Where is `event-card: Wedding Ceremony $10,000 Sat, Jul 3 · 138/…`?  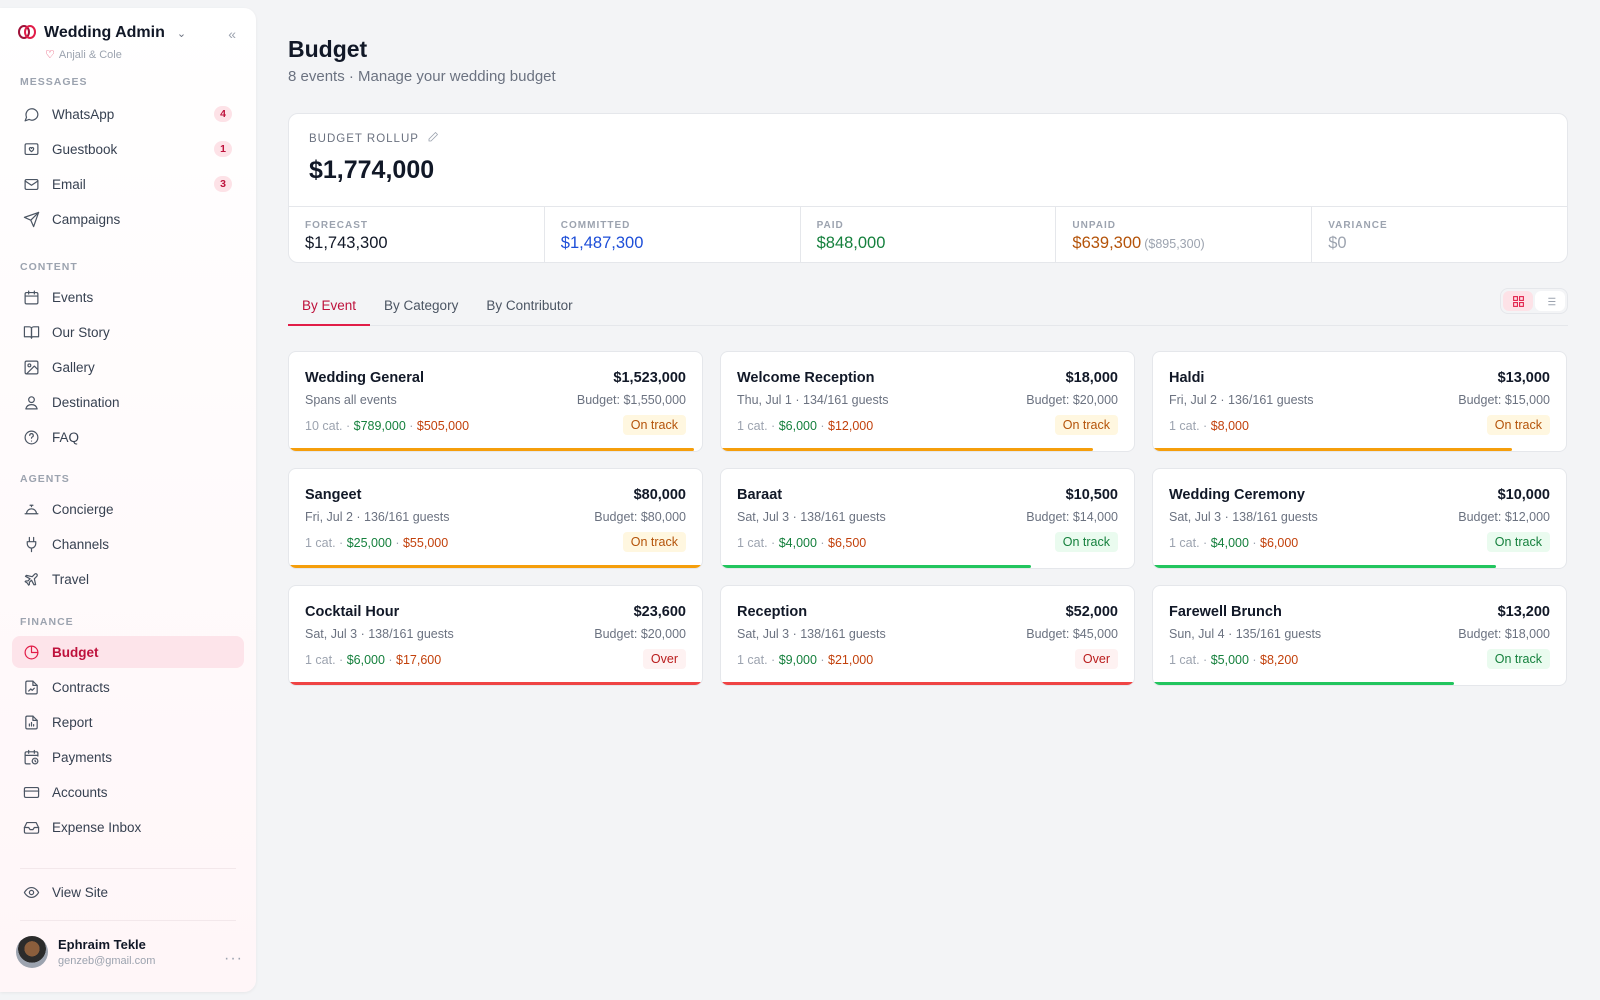 event-card: Wedding Ceremony $10,000 Sat, Jul 3 · 138/… is located at coordinates (1359, 518).